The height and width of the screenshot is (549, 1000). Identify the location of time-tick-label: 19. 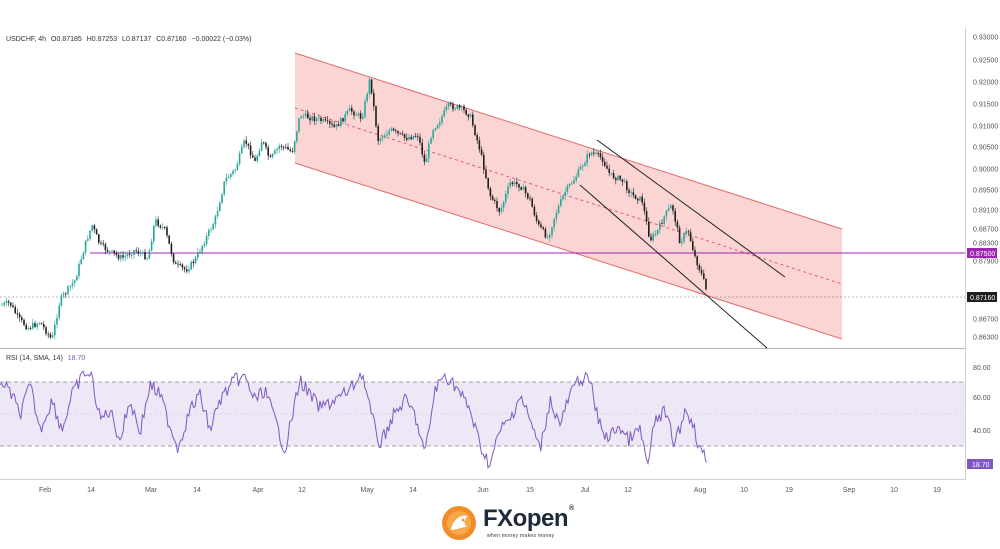
(789, 490).